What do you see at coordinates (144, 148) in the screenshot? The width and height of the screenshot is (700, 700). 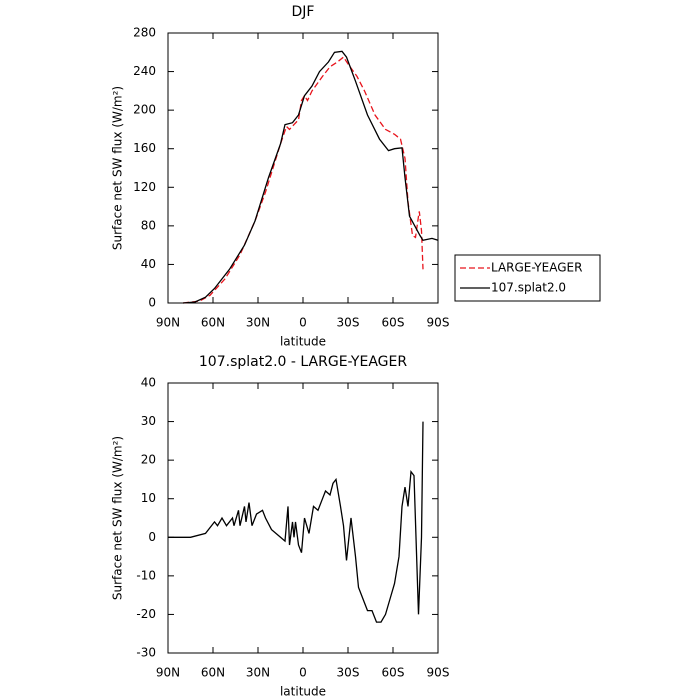 I see `y-tick-label: 160` at bounding box center [144, 148].